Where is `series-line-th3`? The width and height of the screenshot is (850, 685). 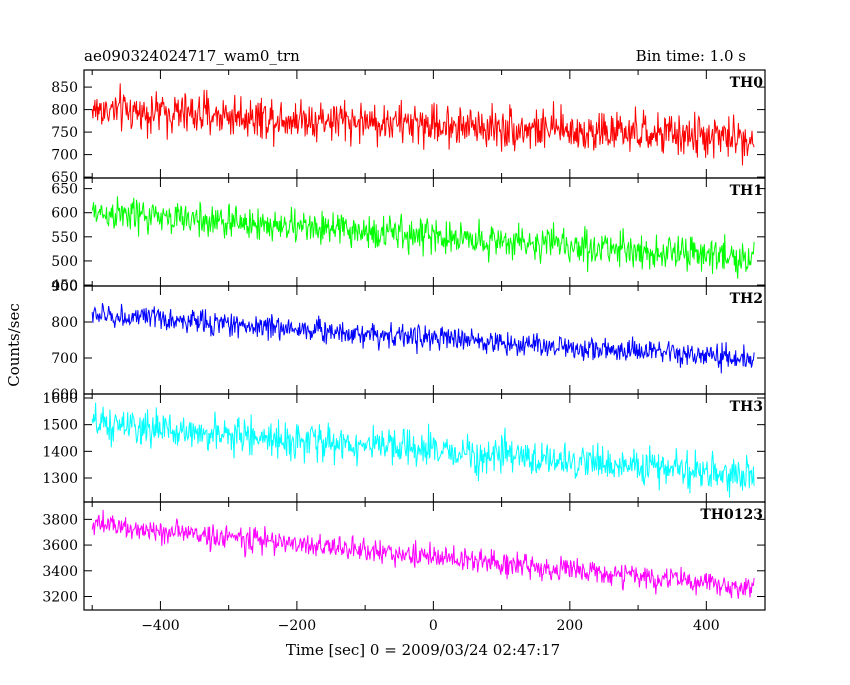 series-line-th3 is located at coordinates (423, 450).